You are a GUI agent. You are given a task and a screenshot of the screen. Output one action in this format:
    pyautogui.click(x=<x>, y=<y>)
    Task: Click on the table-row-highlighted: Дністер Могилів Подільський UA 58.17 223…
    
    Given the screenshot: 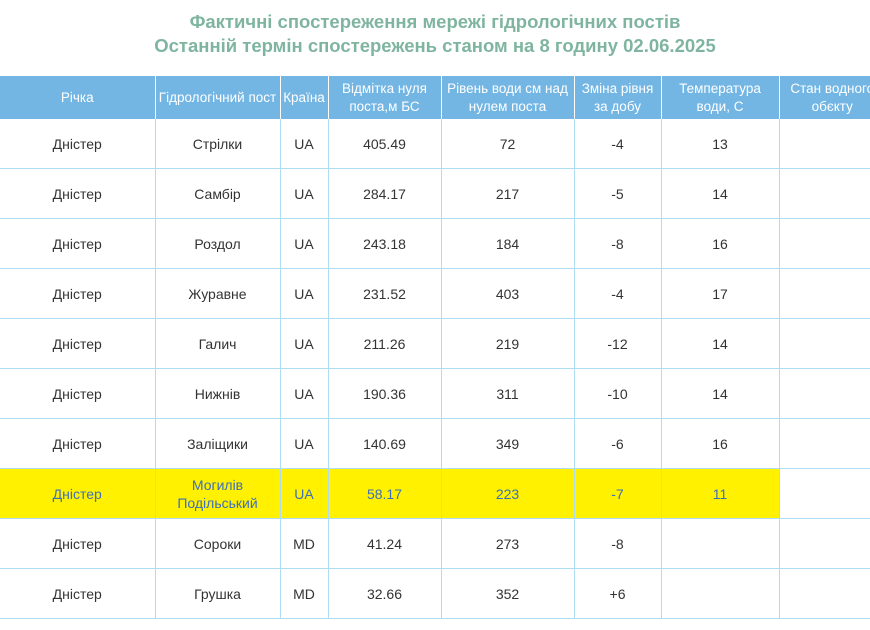 What is the action you would take?
    pyautogui.click(x=435, y=493)
    